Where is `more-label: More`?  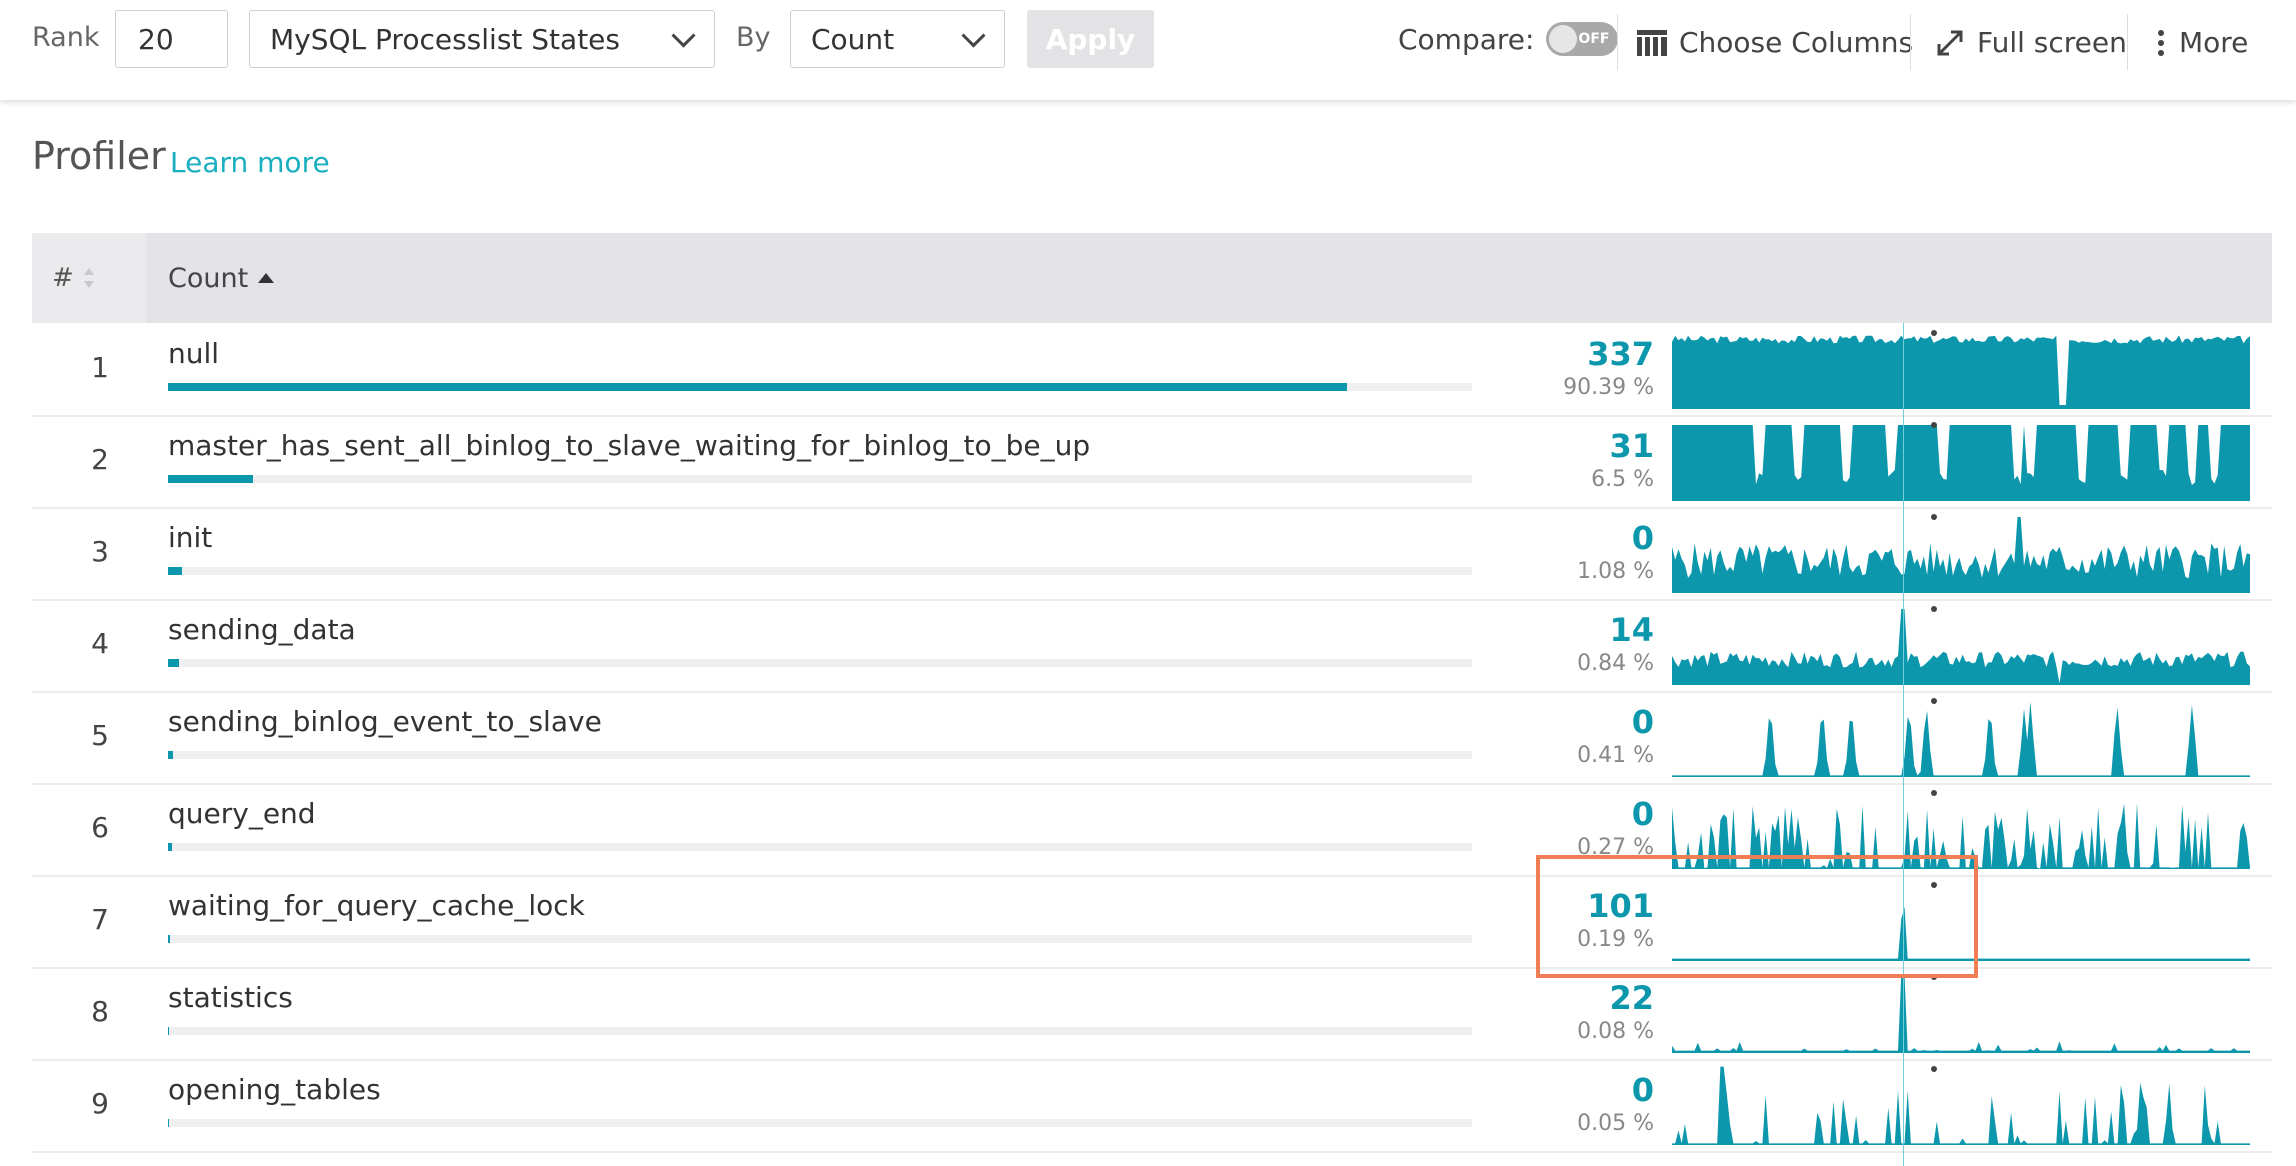
more-label: More is located at coordinates (2214, 42).